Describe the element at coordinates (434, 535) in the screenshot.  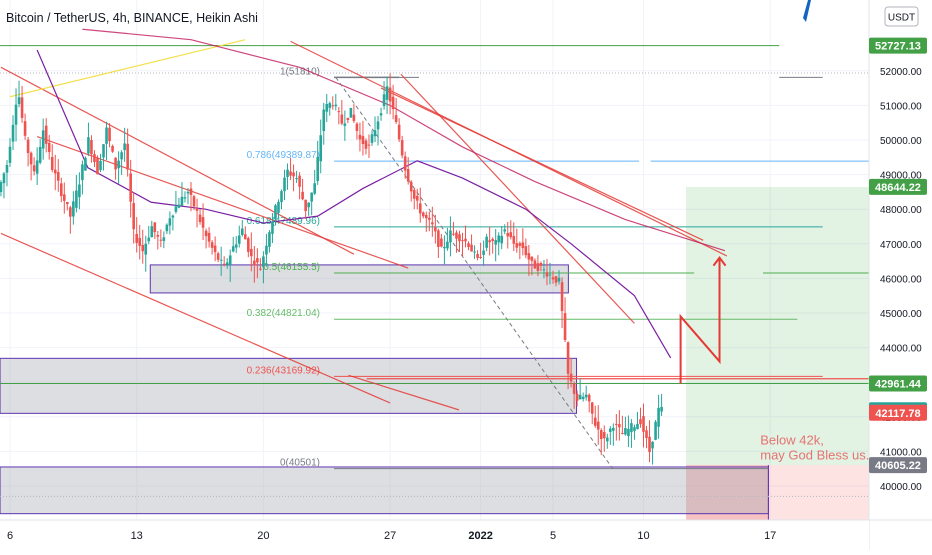
I see `time-axis-panel` at that location.